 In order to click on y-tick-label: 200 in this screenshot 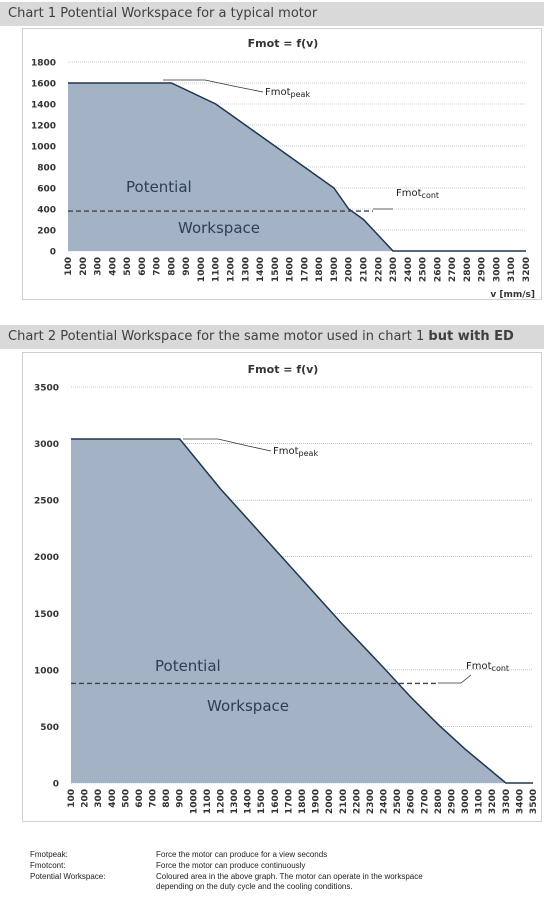, I will do `click(46, 232)`.